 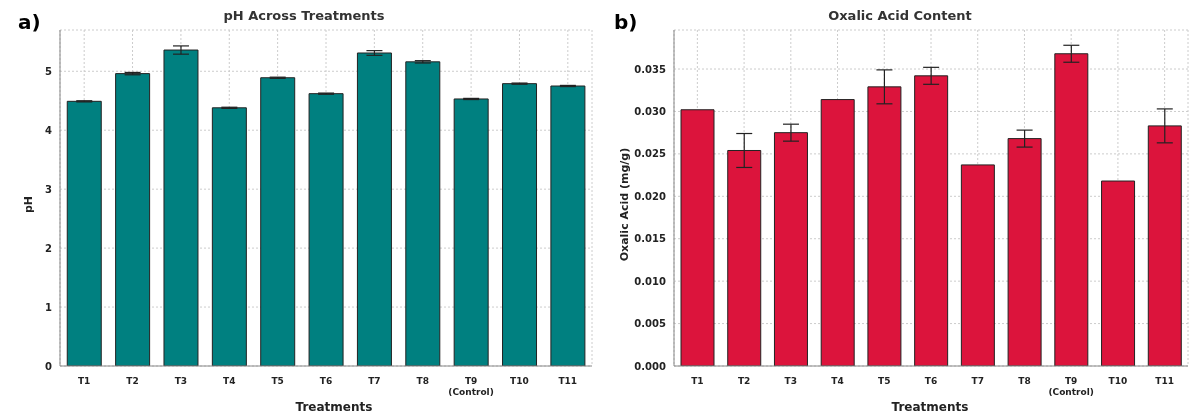 What do you see at coordinates (28, 205) in the screenshot?
I see `y-axis-title: pH` at bounding box center [28, 205].